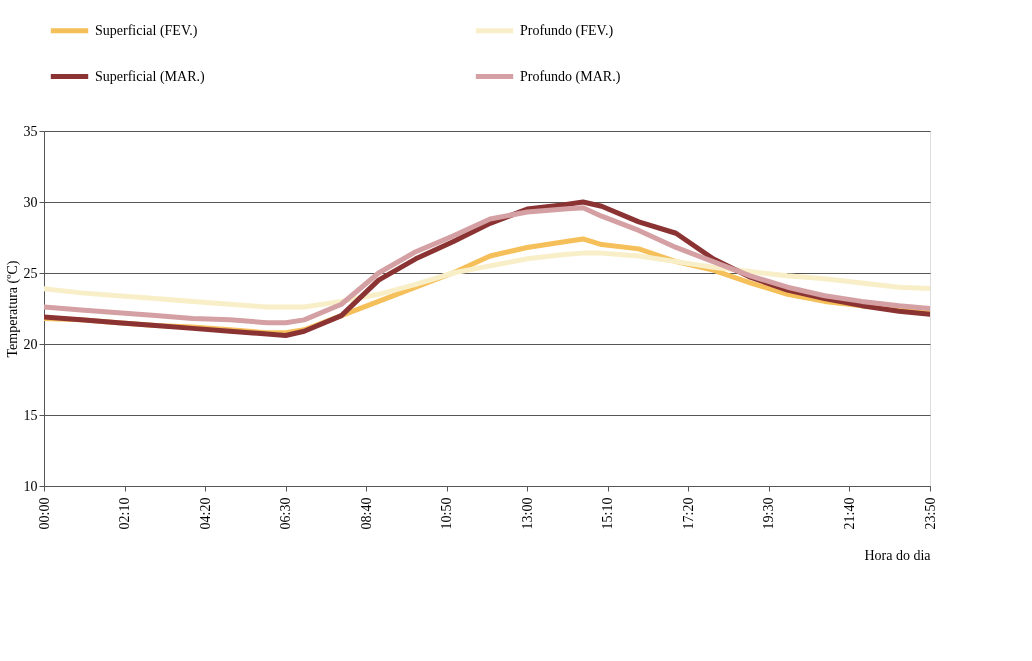  What do you see at coordinates (527, 513) in the screenshot?
I see `x-tick-label: 13:00` at bounding box center [527, 513].